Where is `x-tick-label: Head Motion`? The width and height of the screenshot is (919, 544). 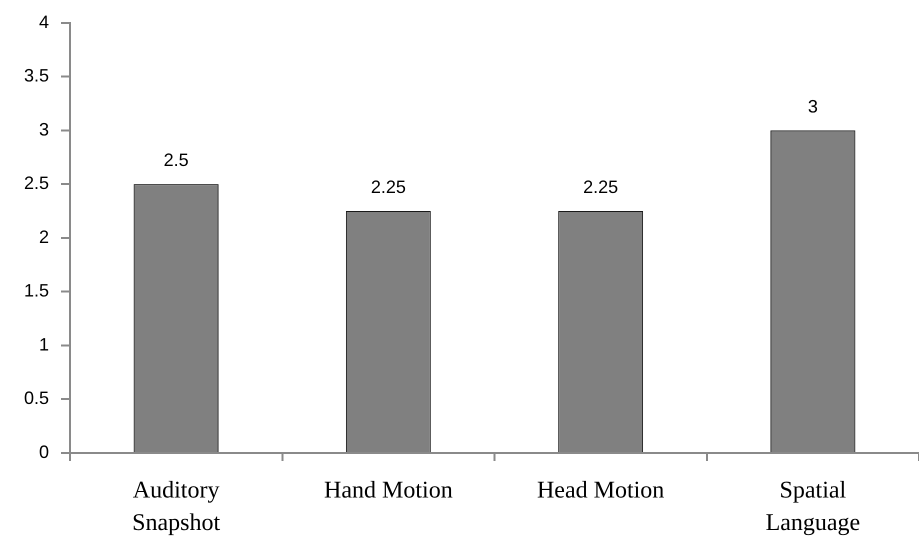
x-tick-label: Head Motion is located at coordinates (600, 490).